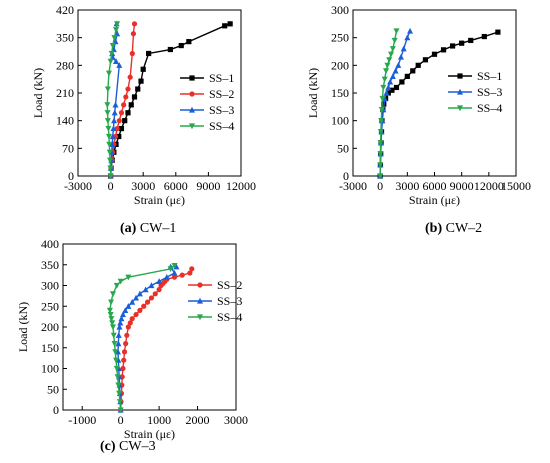 The image size is (550, 463). Describe the element at coordinates (489, 186) in the screenshot. I see `x-tick-label: 12000` at that location.